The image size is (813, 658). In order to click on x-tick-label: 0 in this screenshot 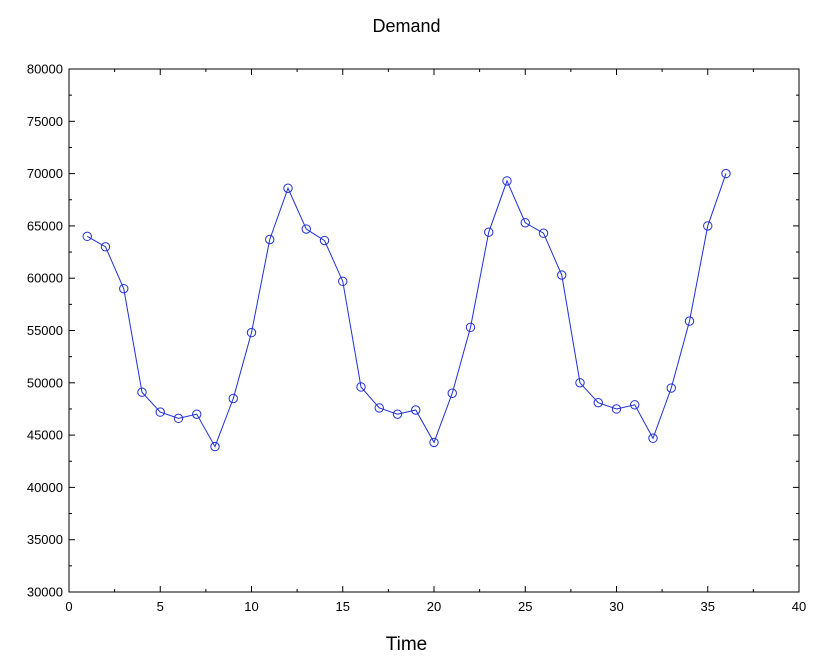, I will do `click(68, 606)`.